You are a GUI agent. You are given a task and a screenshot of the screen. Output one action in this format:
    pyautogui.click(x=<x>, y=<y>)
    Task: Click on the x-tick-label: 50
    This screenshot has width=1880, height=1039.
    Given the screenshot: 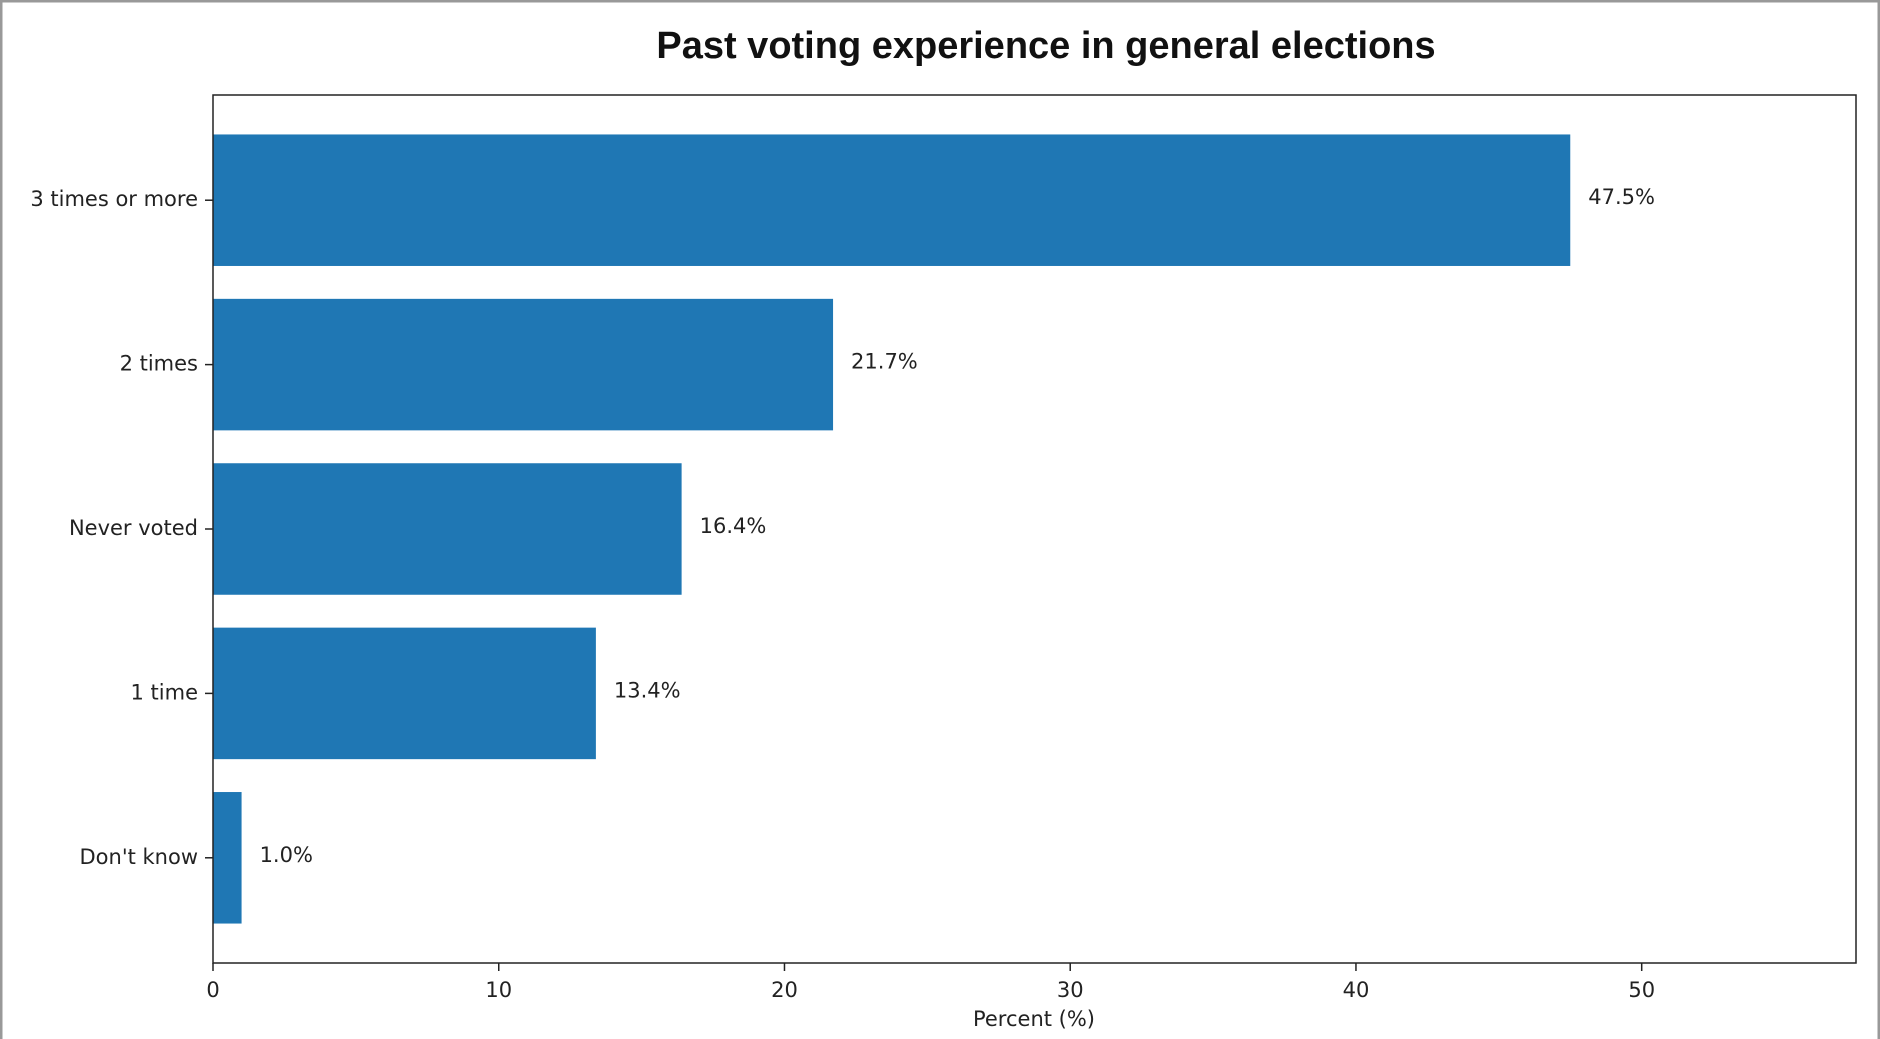 What is the action you would take?
    pyautogui.click(x=1641, y=990)
    